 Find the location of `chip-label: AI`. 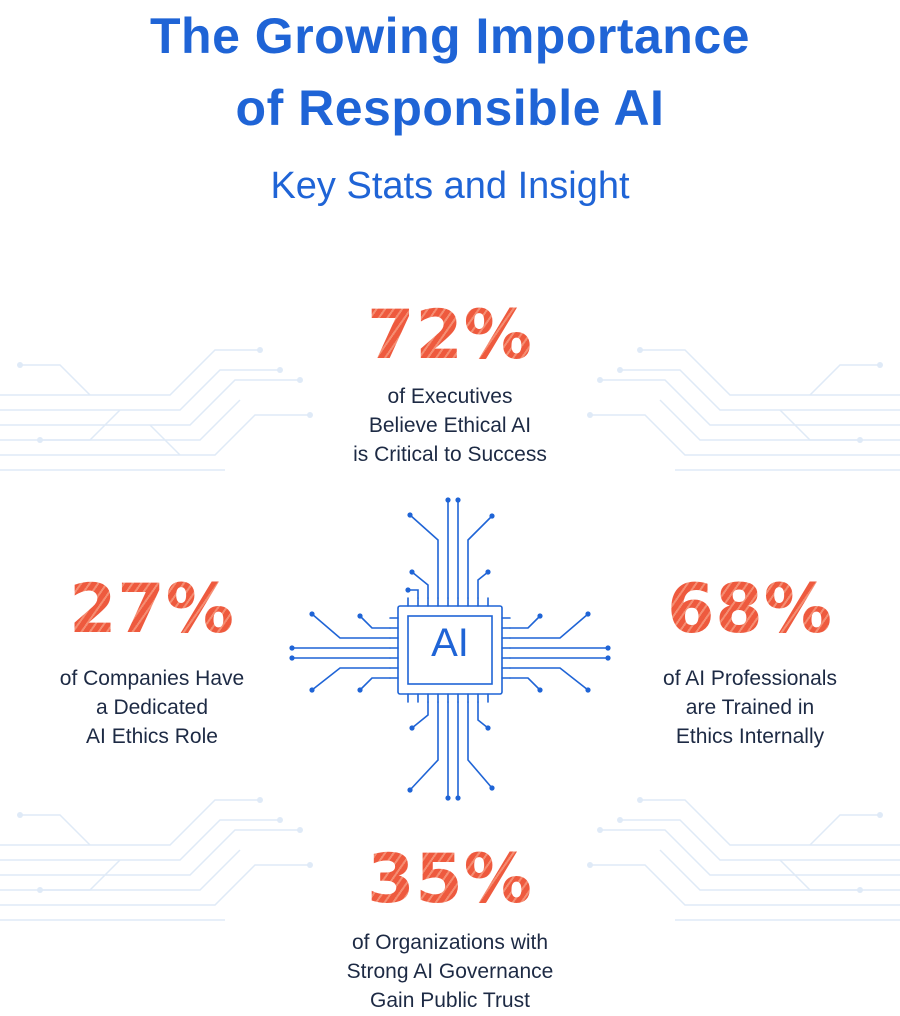

chip-label: AI is located at coordinates (450, 643).